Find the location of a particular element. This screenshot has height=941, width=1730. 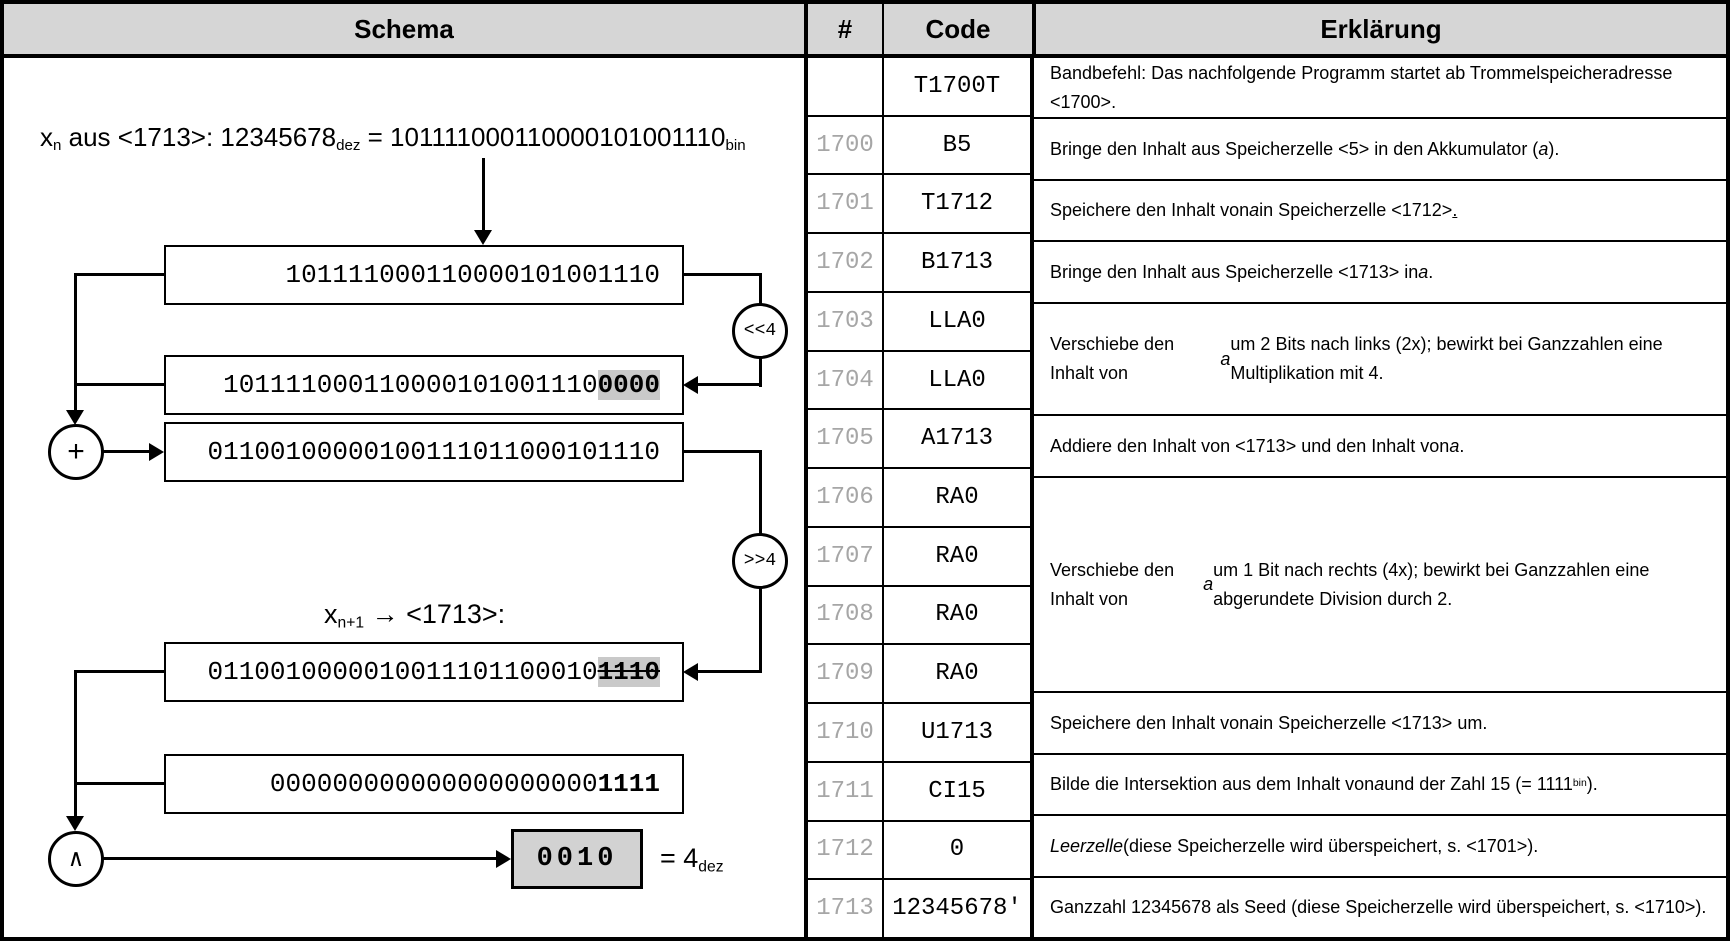

table-header: Schema # Code Erklärung is located at coordinates (865, 31).